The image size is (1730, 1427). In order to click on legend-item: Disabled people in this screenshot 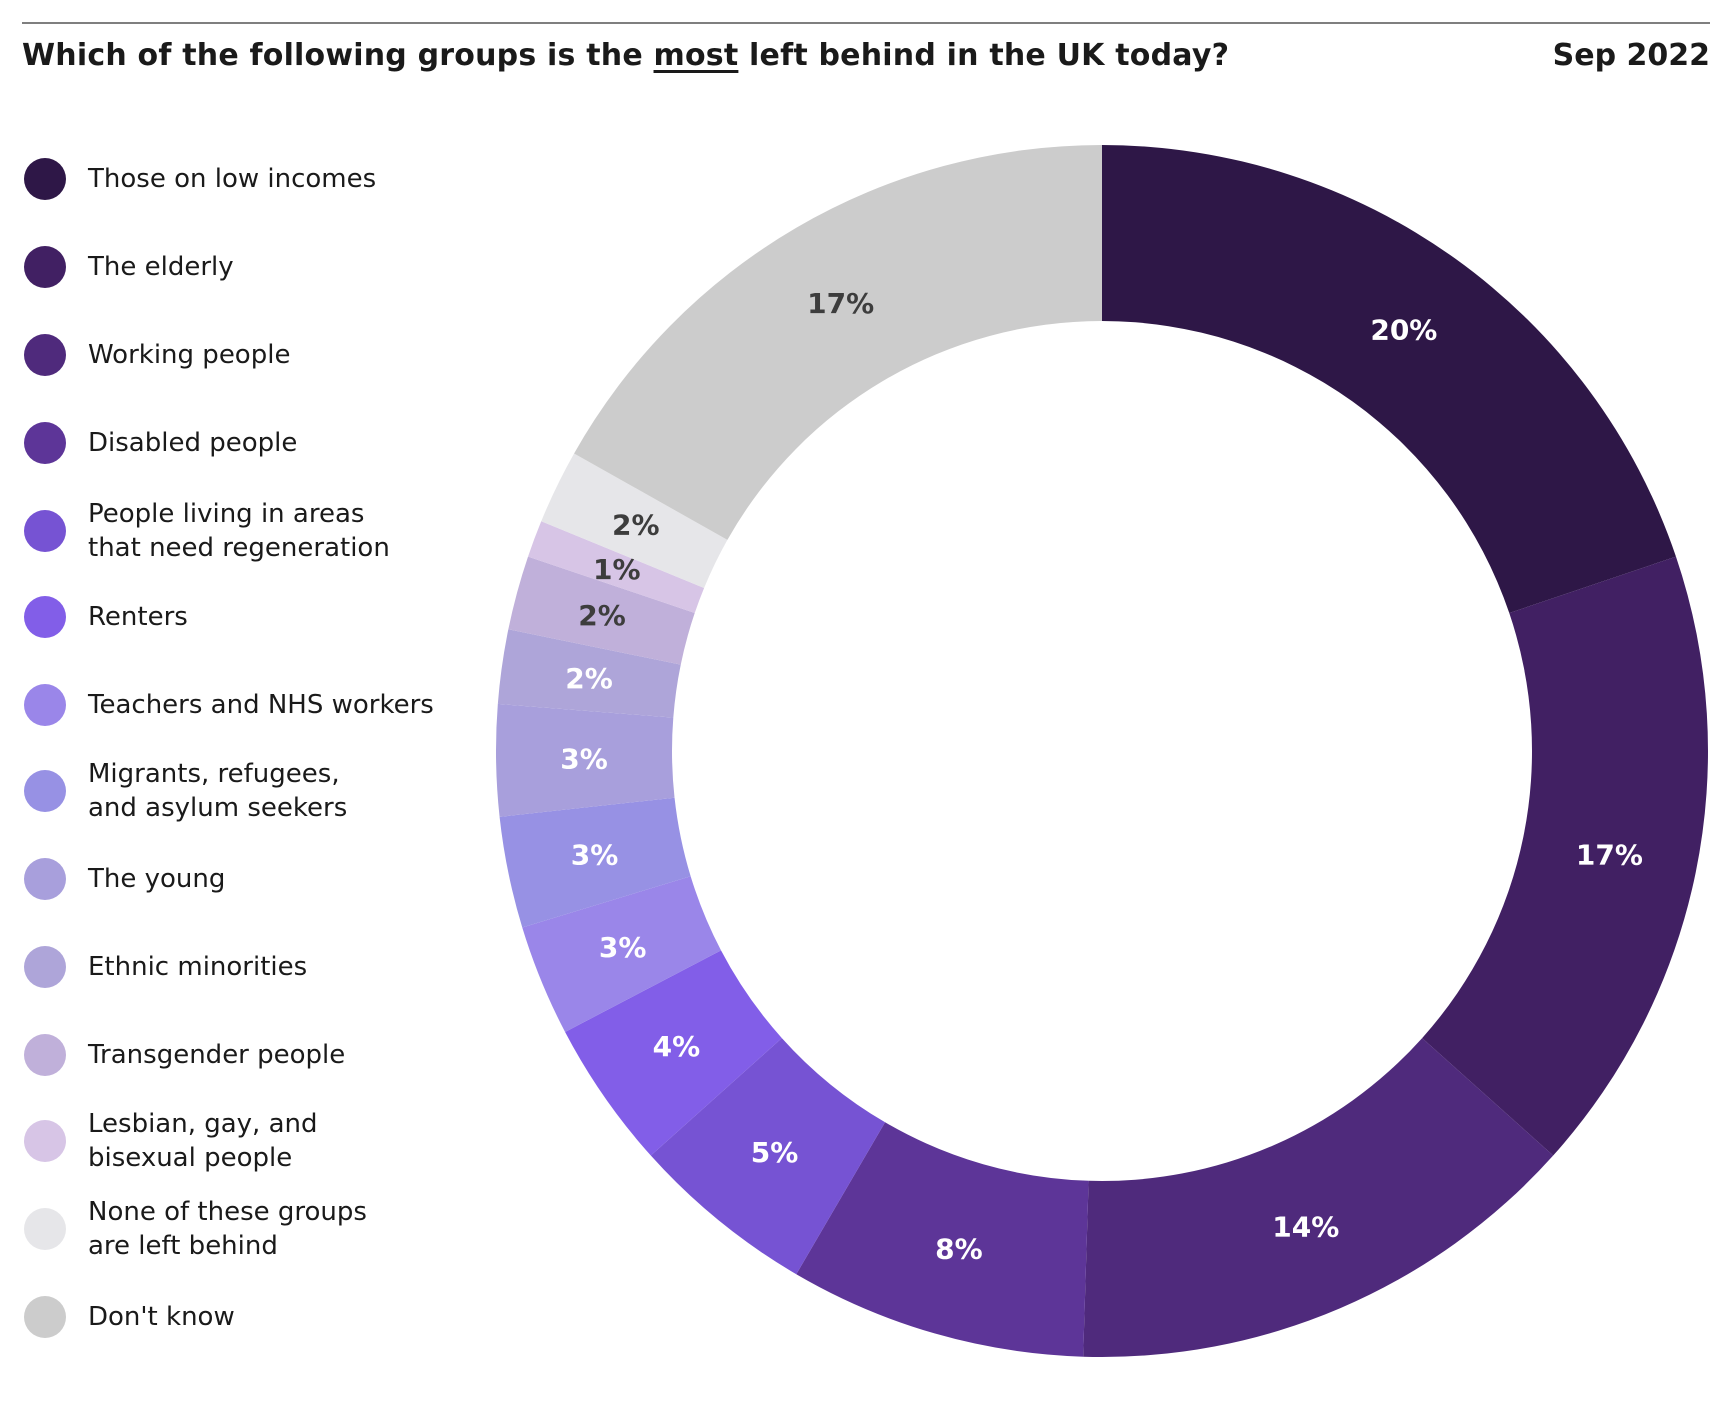, I will do `click(160, 443)`.